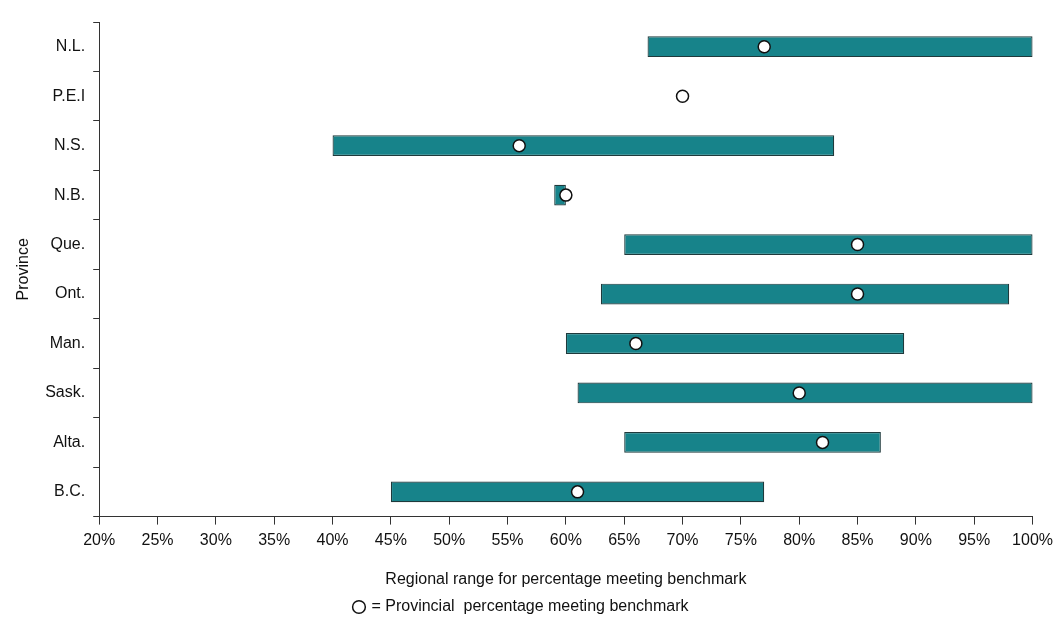  Describe the element at coordinates (69, 441) in the screenshot. I see `y-tick-label: Alta.` at that location.